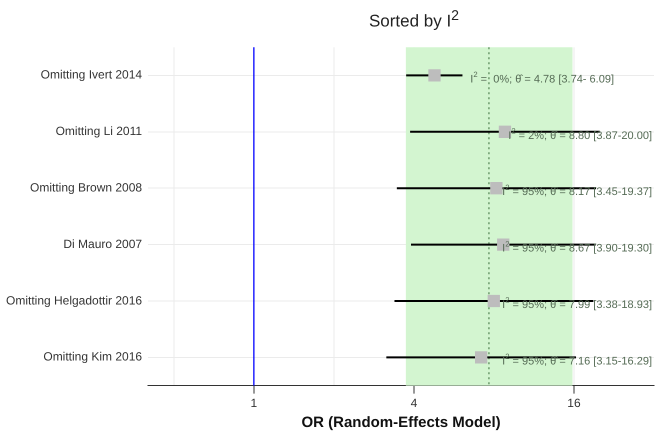  I want to click on y-tick-label: Omitting Kim 2016, so click(92, 357).